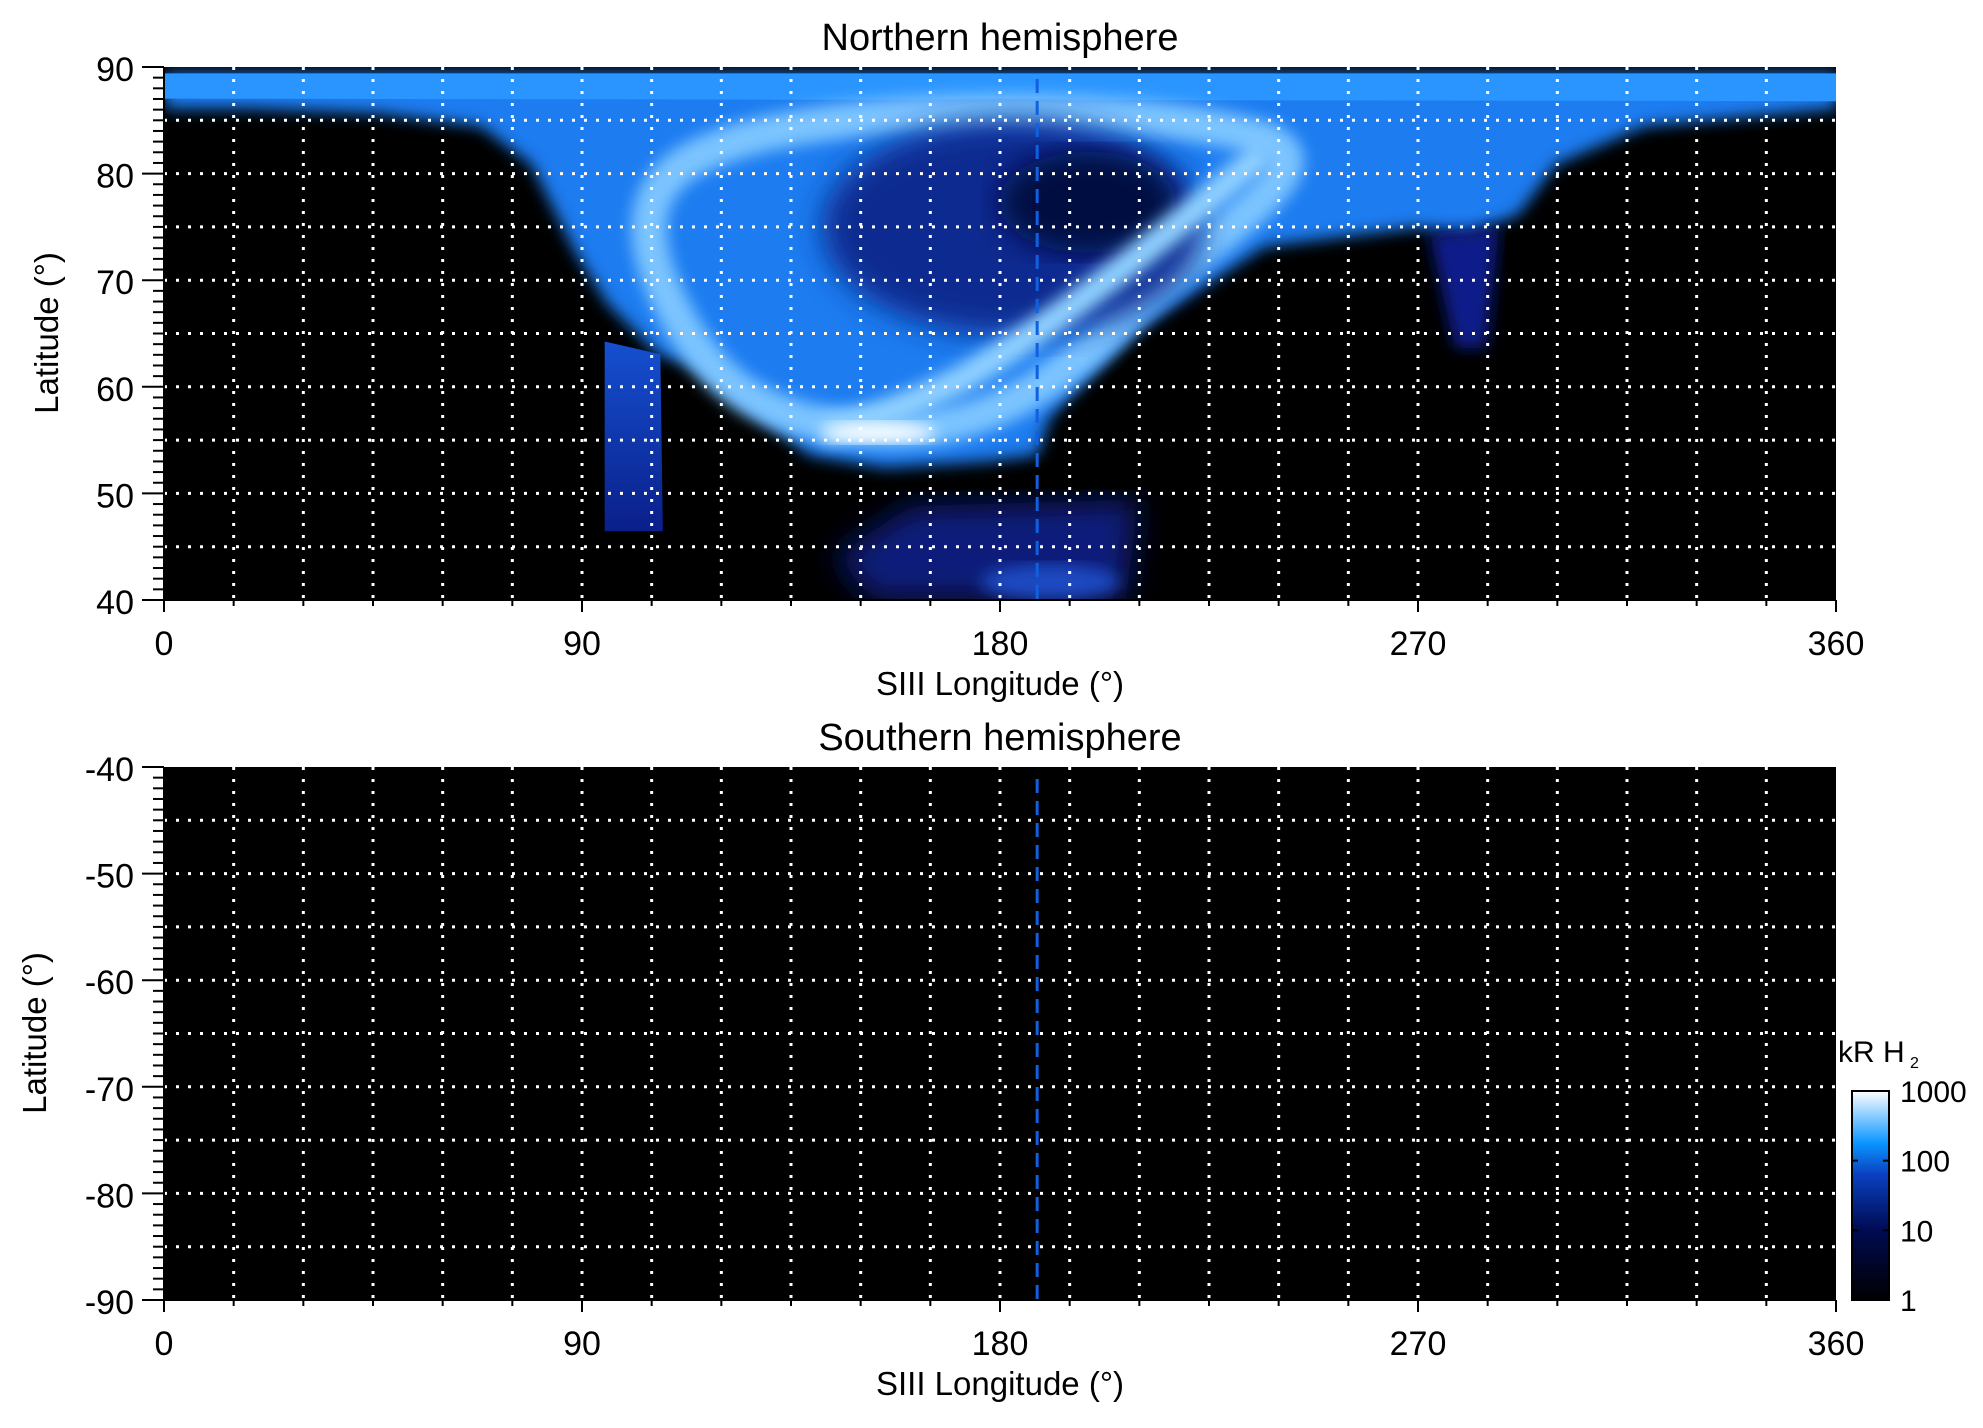 The image size is (1983, 1428). I want to click on emission-dark-streak, so click(1464, 287).